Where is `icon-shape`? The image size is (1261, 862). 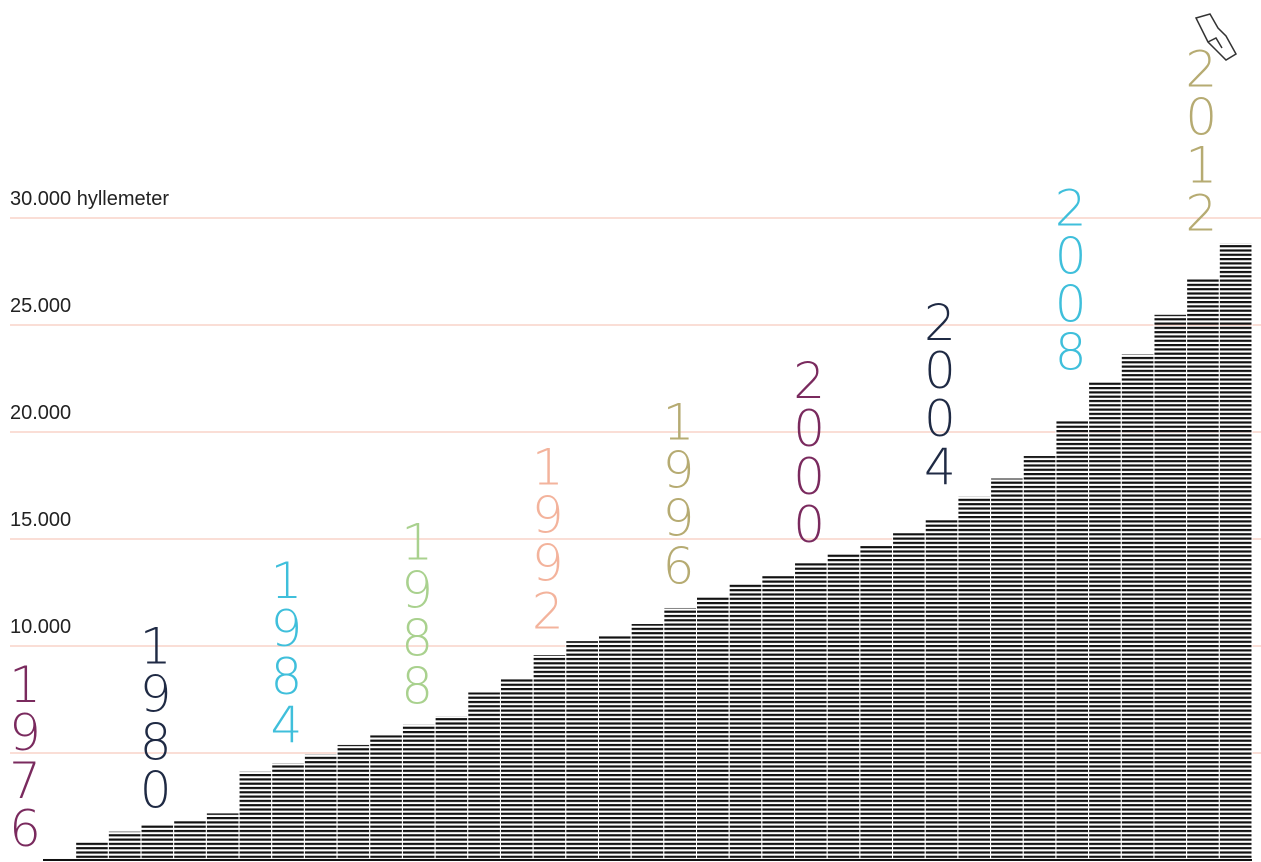
icon-shape is located at coordinates (1216, 37).